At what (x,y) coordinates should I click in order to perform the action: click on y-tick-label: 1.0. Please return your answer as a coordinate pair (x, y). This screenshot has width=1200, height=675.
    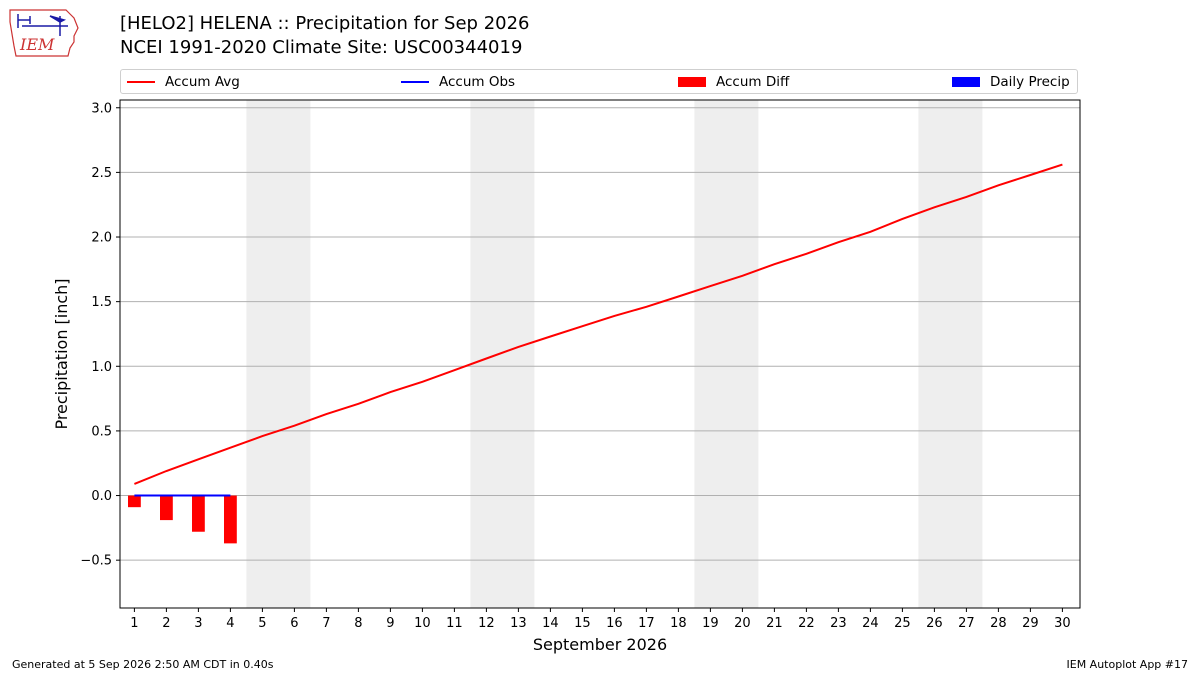
    Looking at the image, I should click on (101, 367).